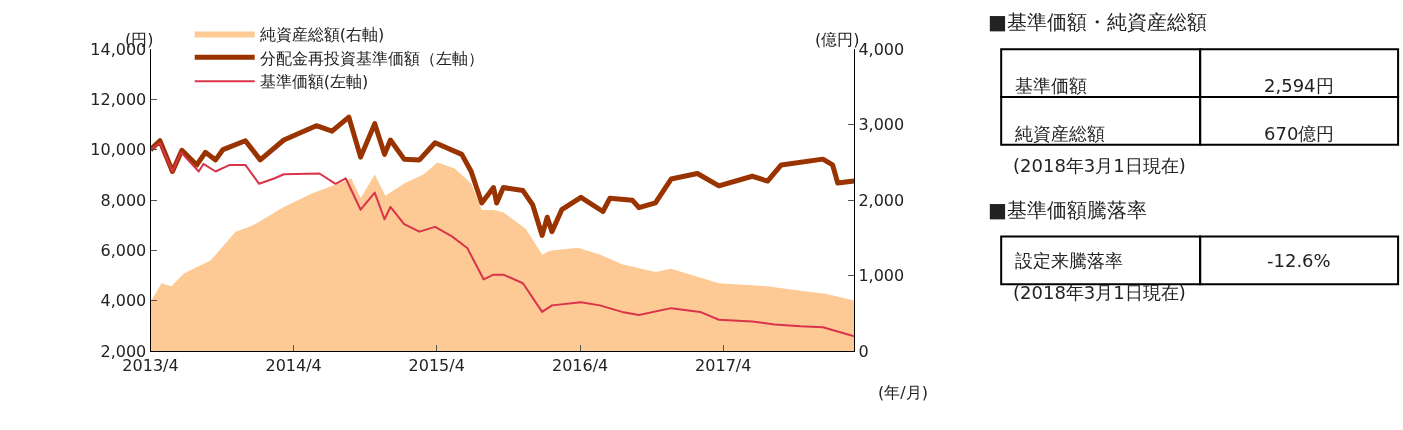 The height and width of the screenshot is (430, 1403). I want to click on category-label: 設定来騰落率, so click(1069, 260).